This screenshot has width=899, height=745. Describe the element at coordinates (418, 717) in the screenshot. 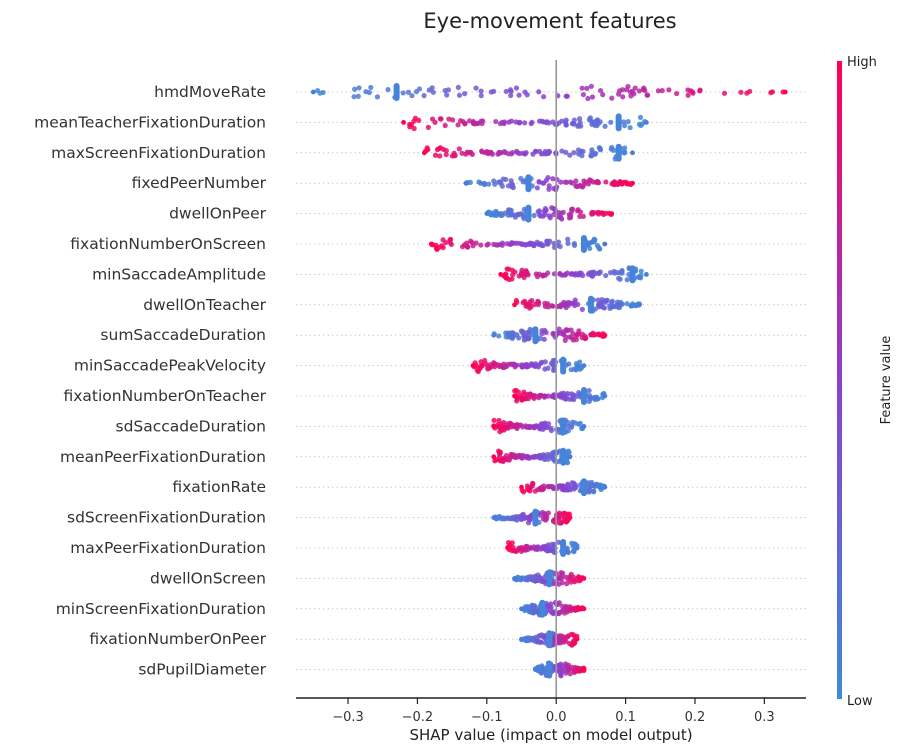

I see `x-tick-label: −0.2` at that location.